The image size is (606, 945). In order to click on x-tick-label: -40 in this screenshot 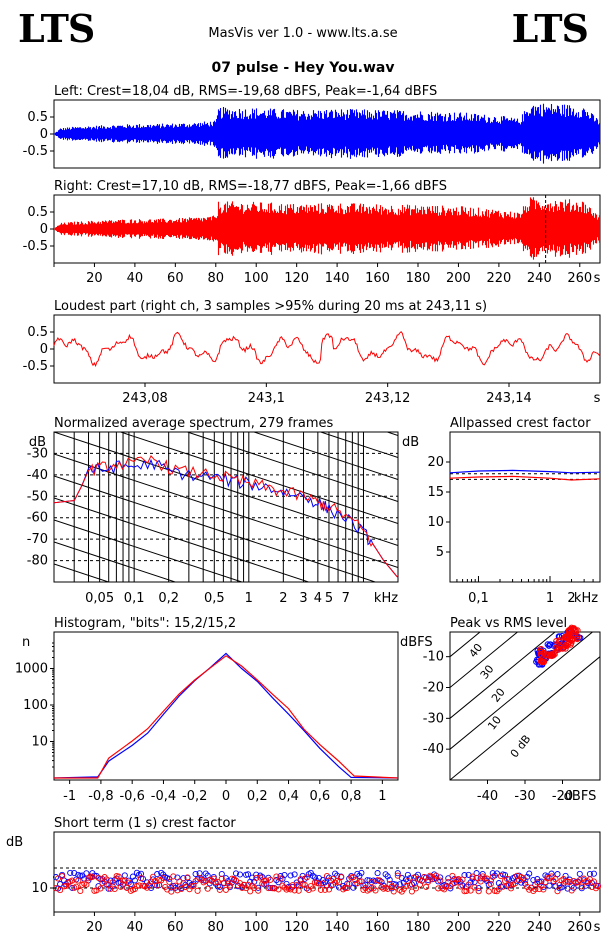, I will do `click(487, 796)`.